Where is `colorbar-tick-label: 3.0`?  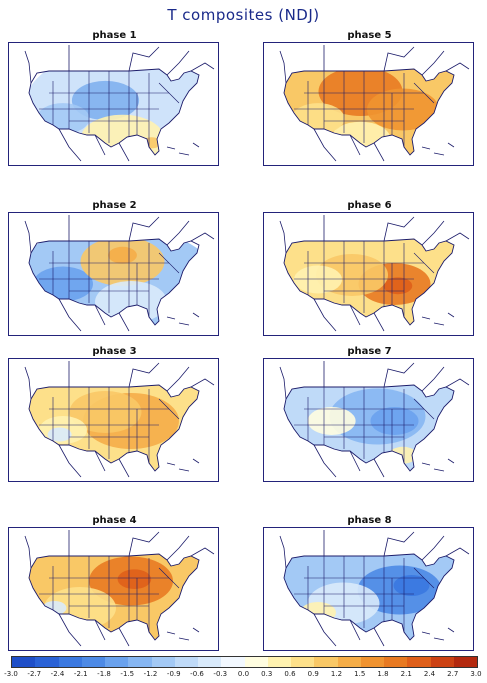
colorbar-tick-label: 3.0 is located at coordinates (476, 674).